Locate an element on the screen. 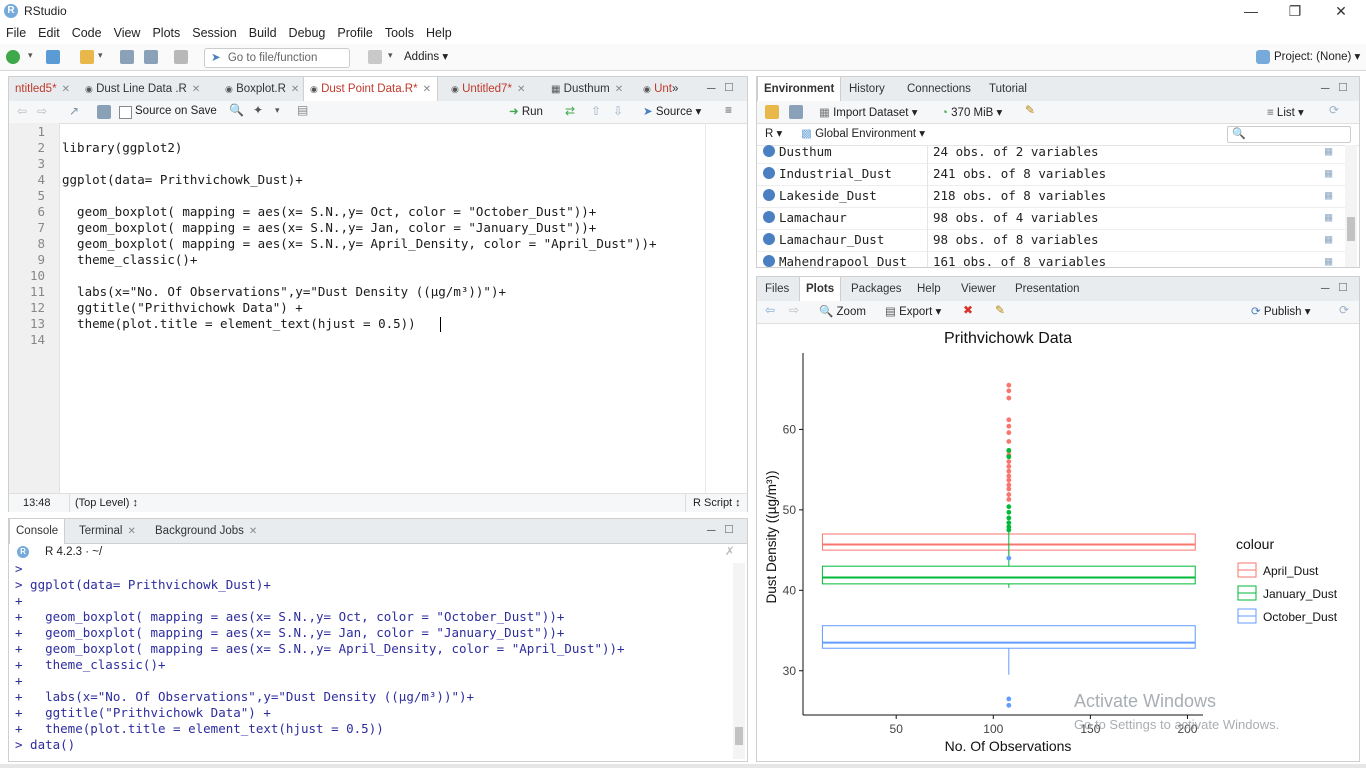 This screenshot has height=768, width=1366. tab-files: Files is located at coordinates (777, 289).